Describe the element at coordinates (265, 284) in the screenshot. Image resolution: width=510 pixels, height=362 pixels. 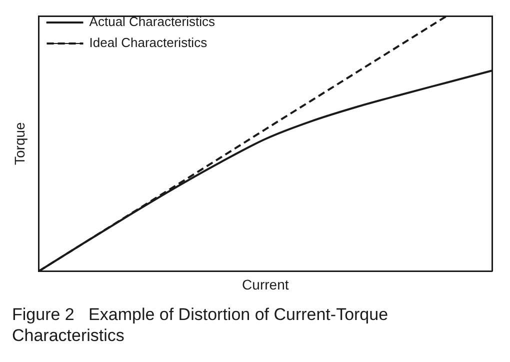
I see `x-axis-title: Current` at that location.